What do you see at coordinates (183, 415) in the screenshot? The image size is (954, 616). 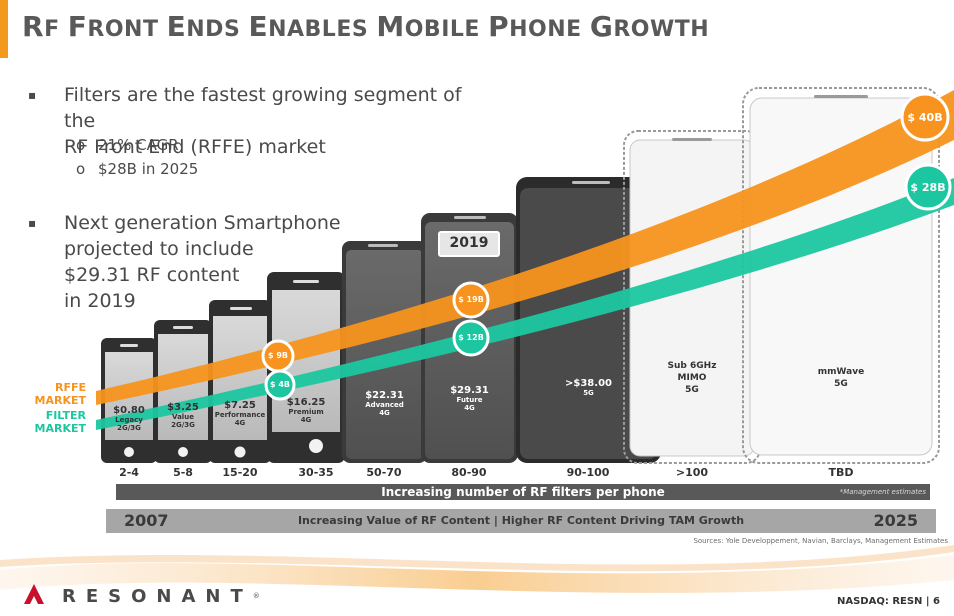 I see `phone-label-value: $3.25 Value 2G/3G` at bounding box center [183, 415].